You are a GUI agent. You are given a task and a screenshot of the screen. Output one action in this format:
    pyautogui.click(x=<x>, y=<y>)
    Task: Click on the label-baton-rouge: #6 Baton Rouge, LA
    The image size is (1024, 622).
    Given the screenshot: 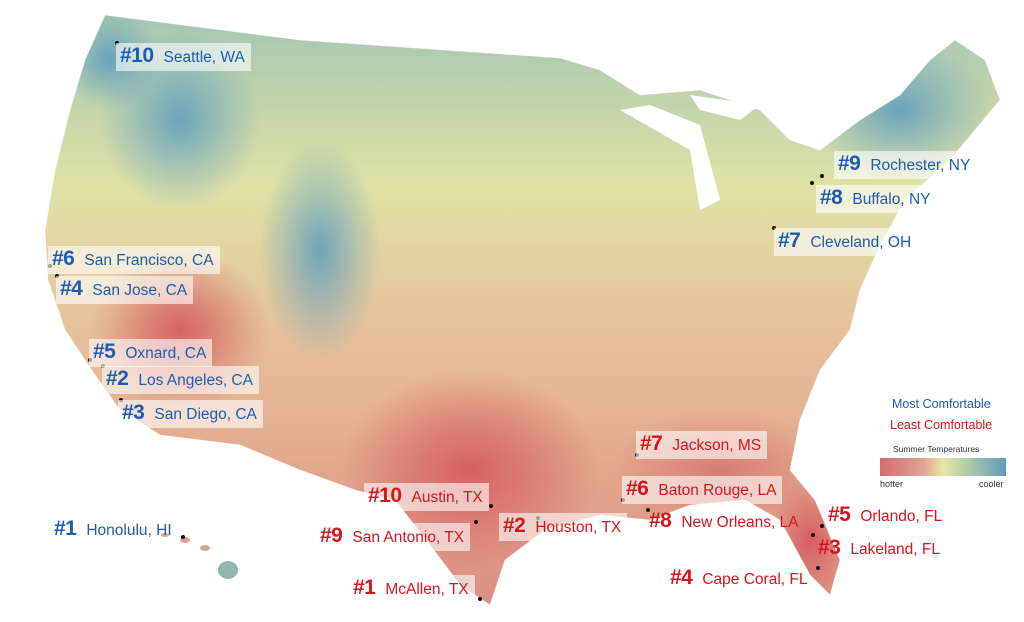 What is the action you would take?
    pyautogui.click(x=702, y=490)
    